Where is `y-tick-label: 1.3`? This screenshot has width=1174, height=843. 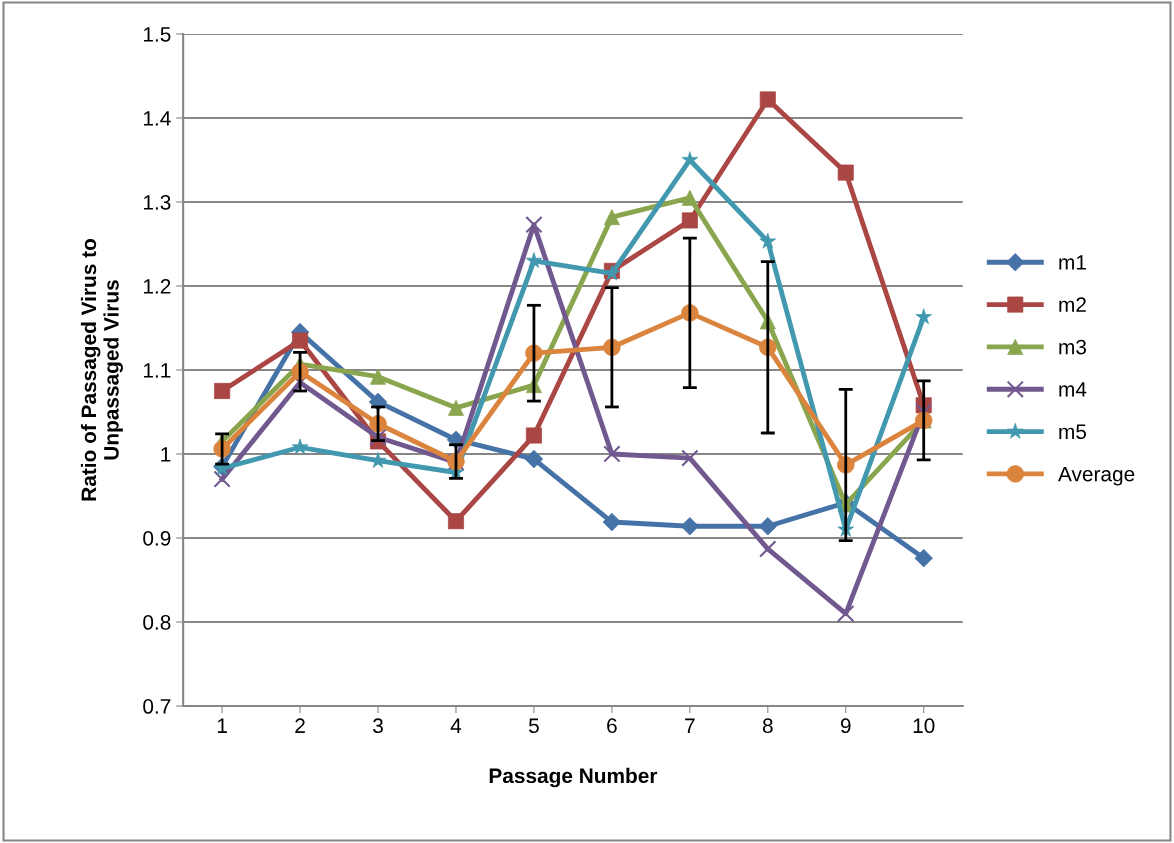
y-tick-label: 1.3 is located at coordinates (157, 202).